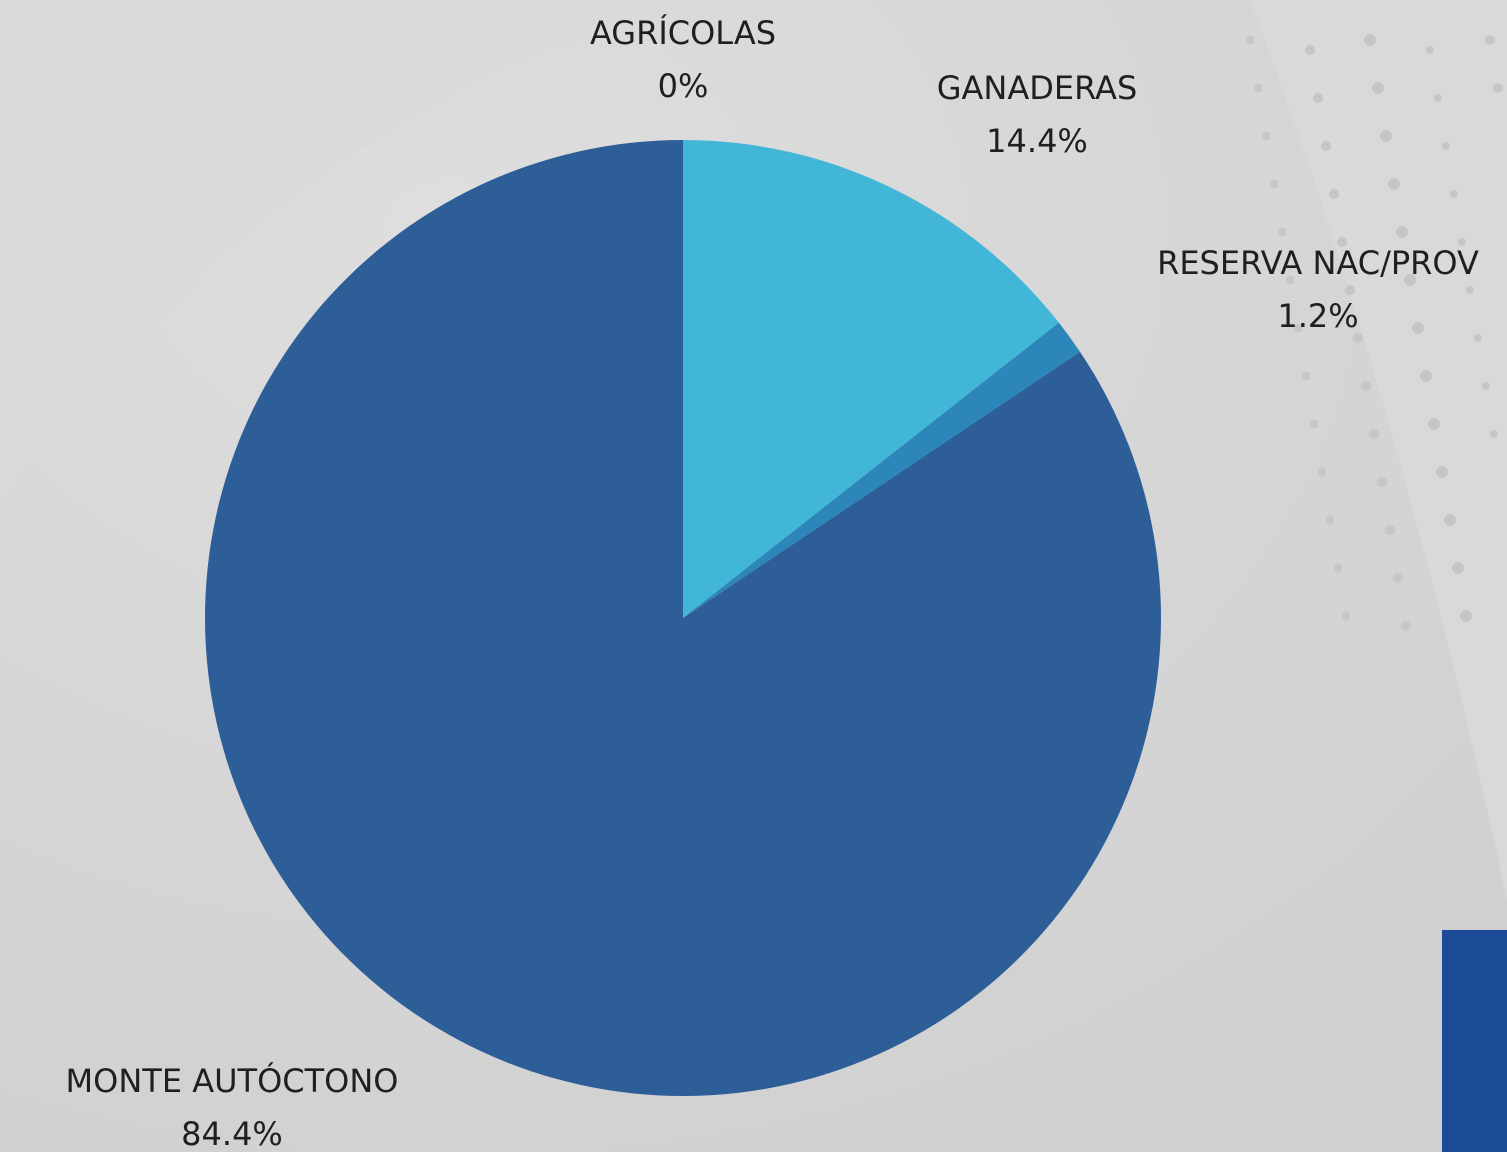 This screenshot has width=1507, height=1152. What do you see at coordinates (1037, 141) in the screenshot?
I see `slice-value: 14.4%` at bounding box center [1037, 141].